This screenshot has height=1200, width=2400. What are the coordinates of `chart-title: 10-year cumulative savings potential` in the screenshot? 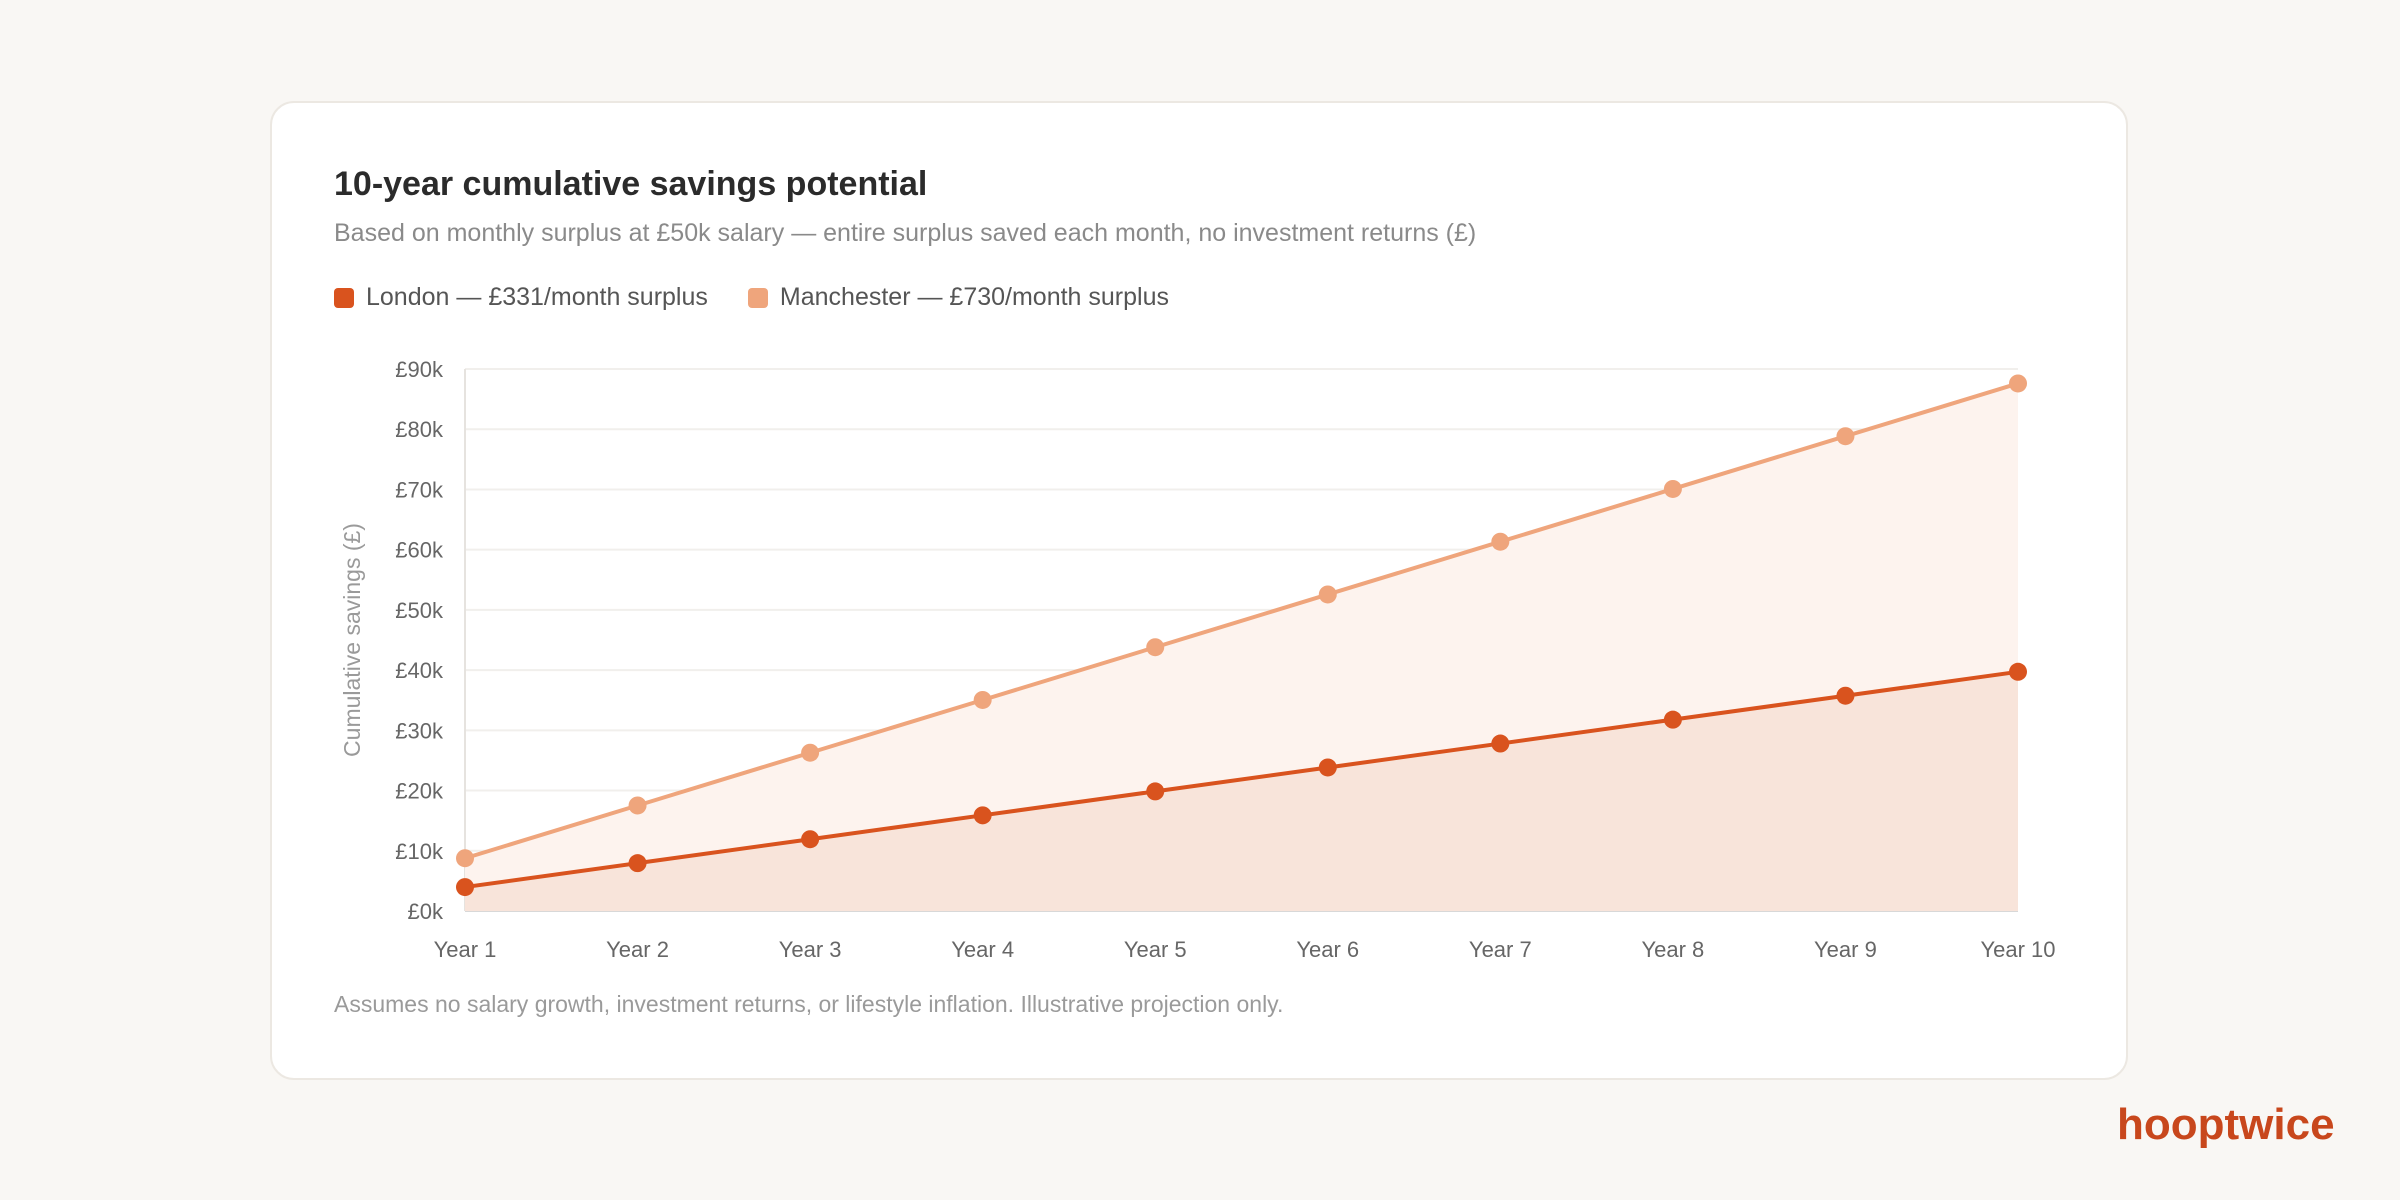 It's located at (631, 184).